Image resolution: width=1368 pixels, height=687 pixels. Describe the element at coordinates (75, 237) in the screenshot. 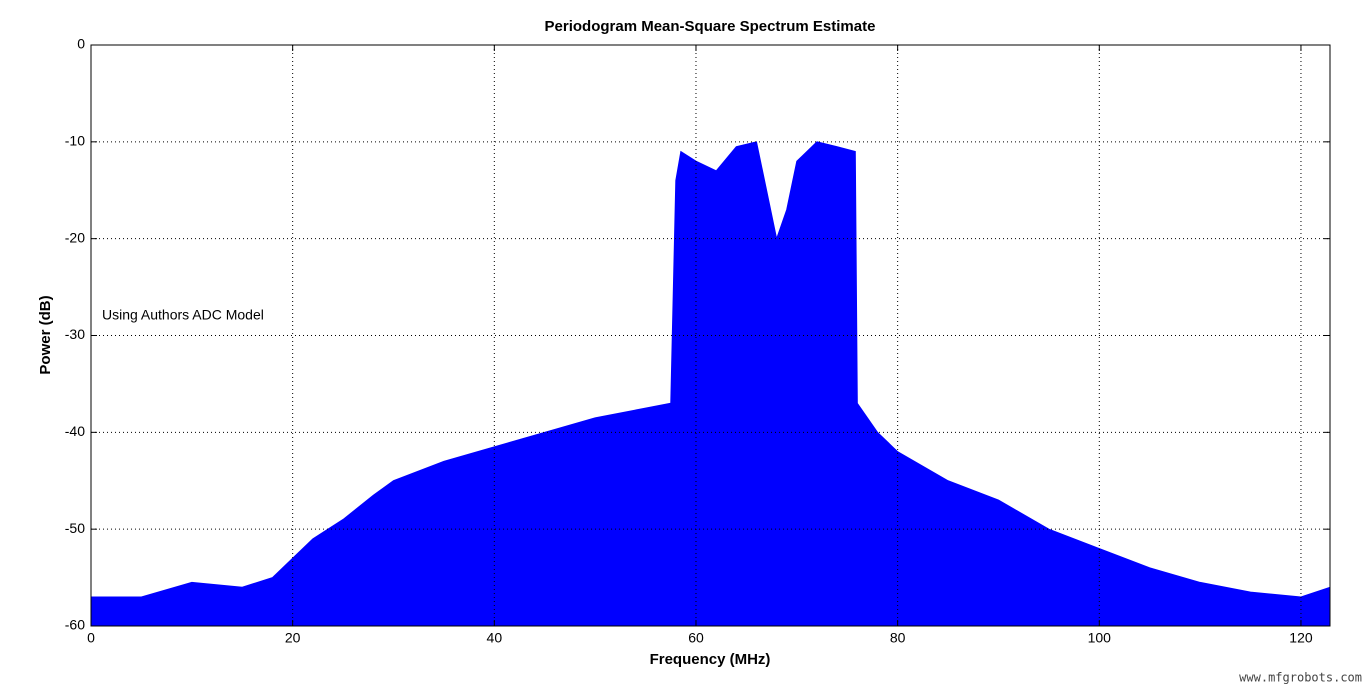

I see `y-tick-label: -20` at that location.